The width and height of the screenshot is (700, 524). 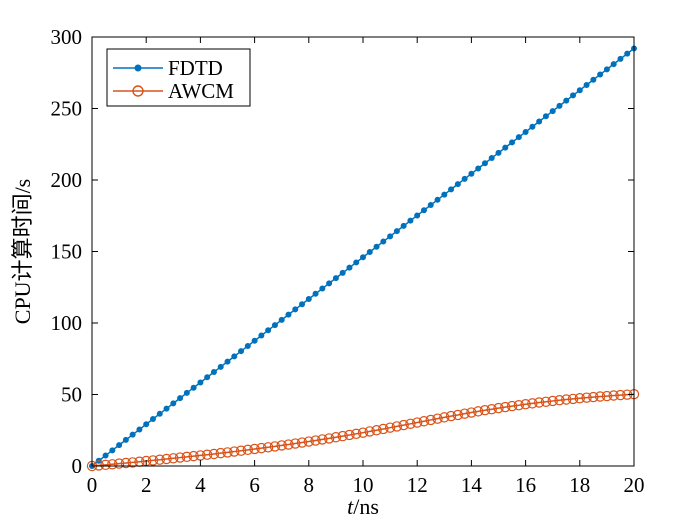 I want to click on x-tick-label-6: 12, so click(x=417, y=485).